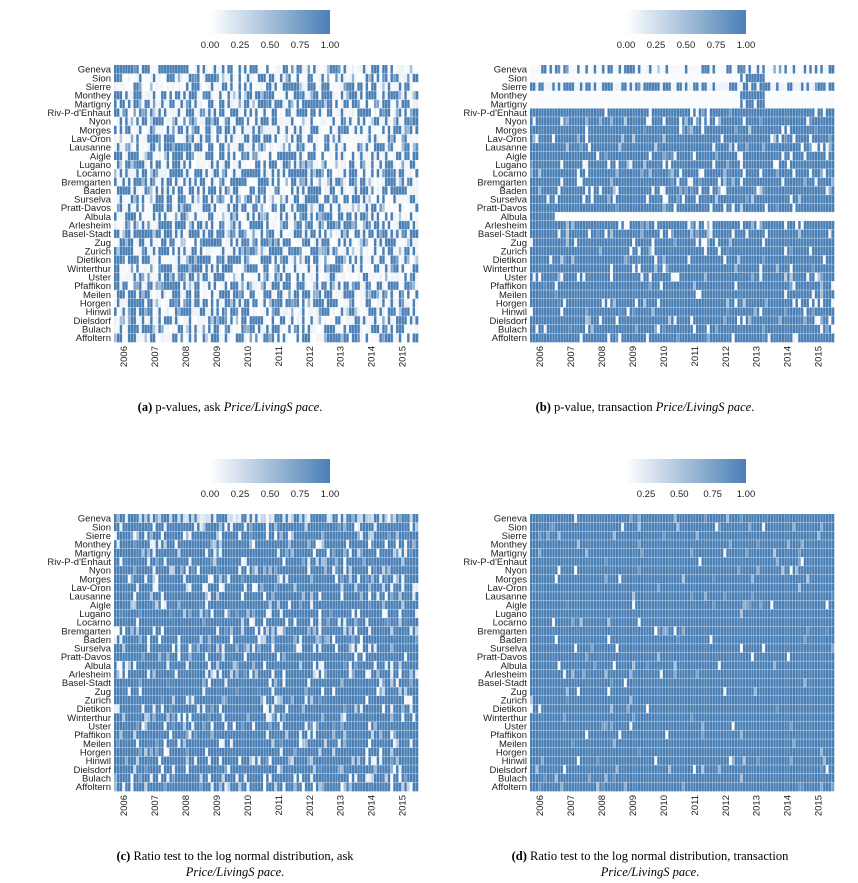 This screenshot has width=858, height=883. Describe the element at coordinates (98, 312) in the screenshot. I see `row-label: Hinwil` at that location.